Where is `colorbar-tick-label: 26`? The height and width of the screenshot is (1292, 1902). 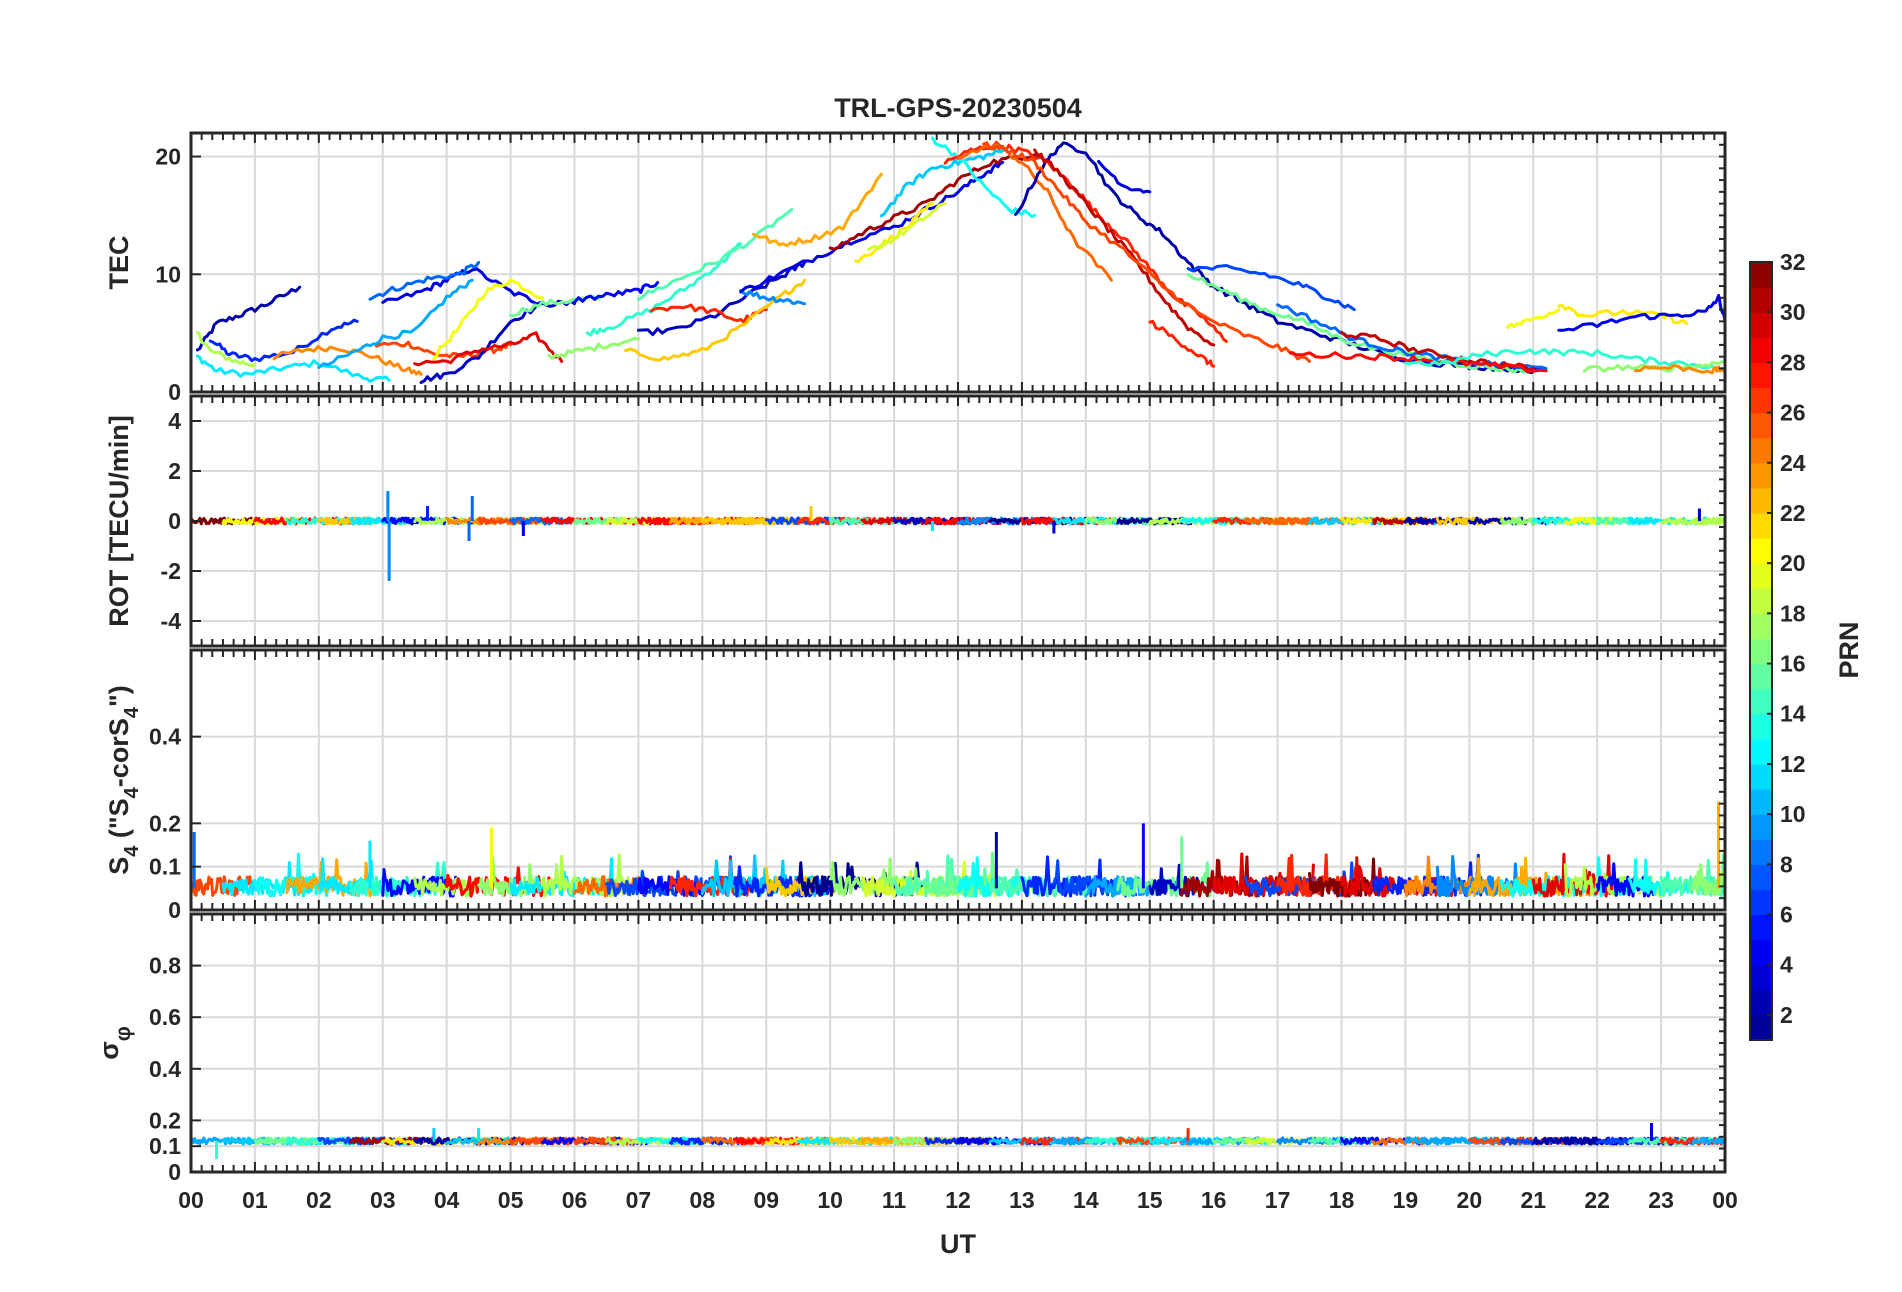
colorbar-tick-label: 26 is located at coordinates (1793, 413).